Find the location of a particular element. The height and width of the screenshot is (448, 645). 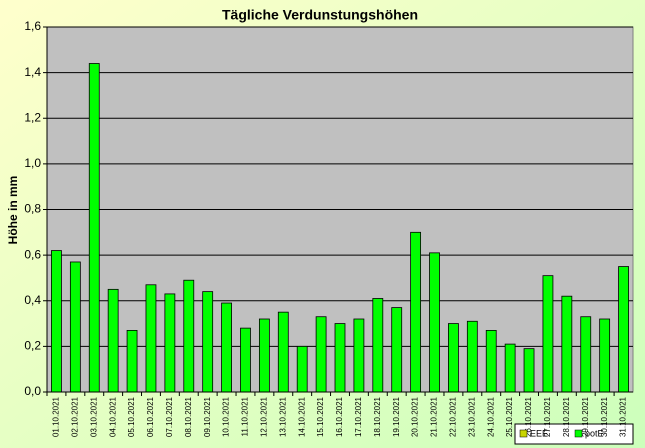

x-tick-label: 08.10.2021 is located at coordinates (188, 416).